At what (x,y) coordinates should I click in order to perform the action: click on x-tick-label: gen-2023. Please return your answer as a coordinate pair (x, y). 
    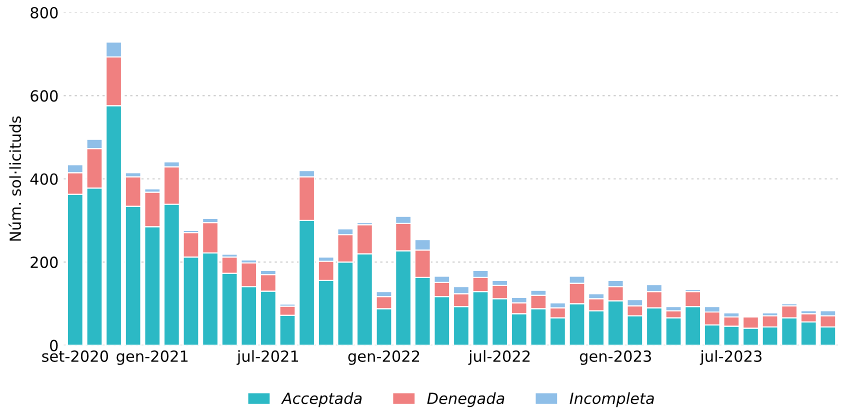
    Looking at the image, I should click on (615, 357).